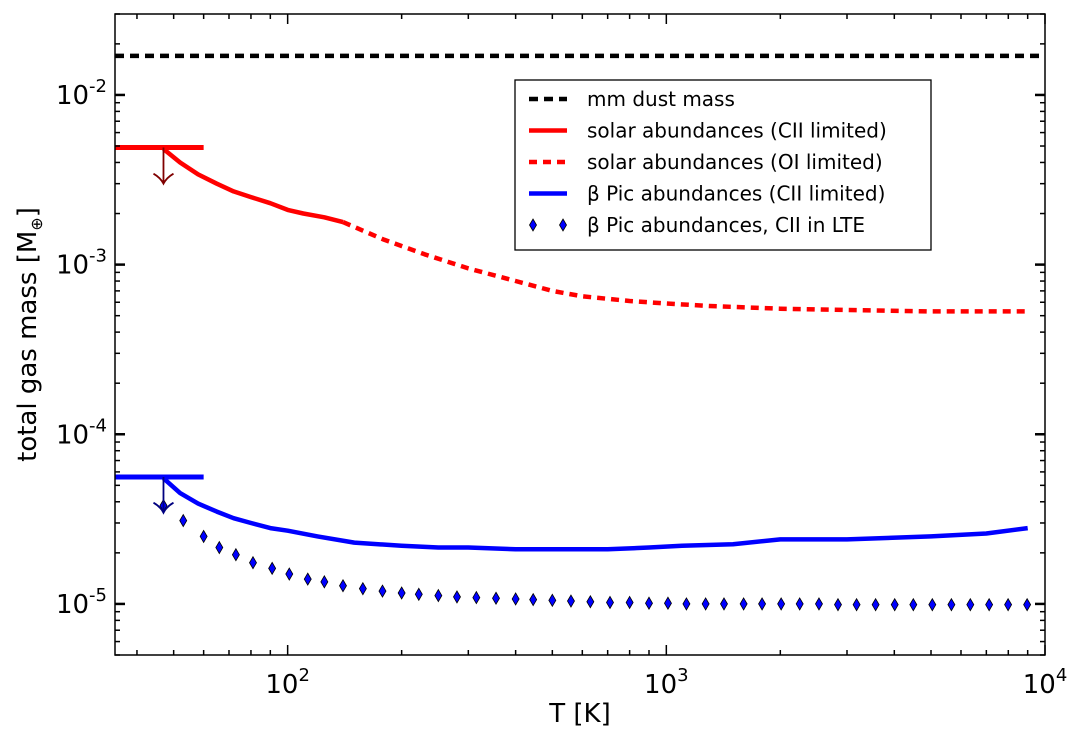 Image resolution: width=1074 pixels, height=730 pixels. What do you see at coordinates (81, 432) in the screenshot?
I see `y-tick-label: 10⁻⁴` at bounding box center [81, 432].